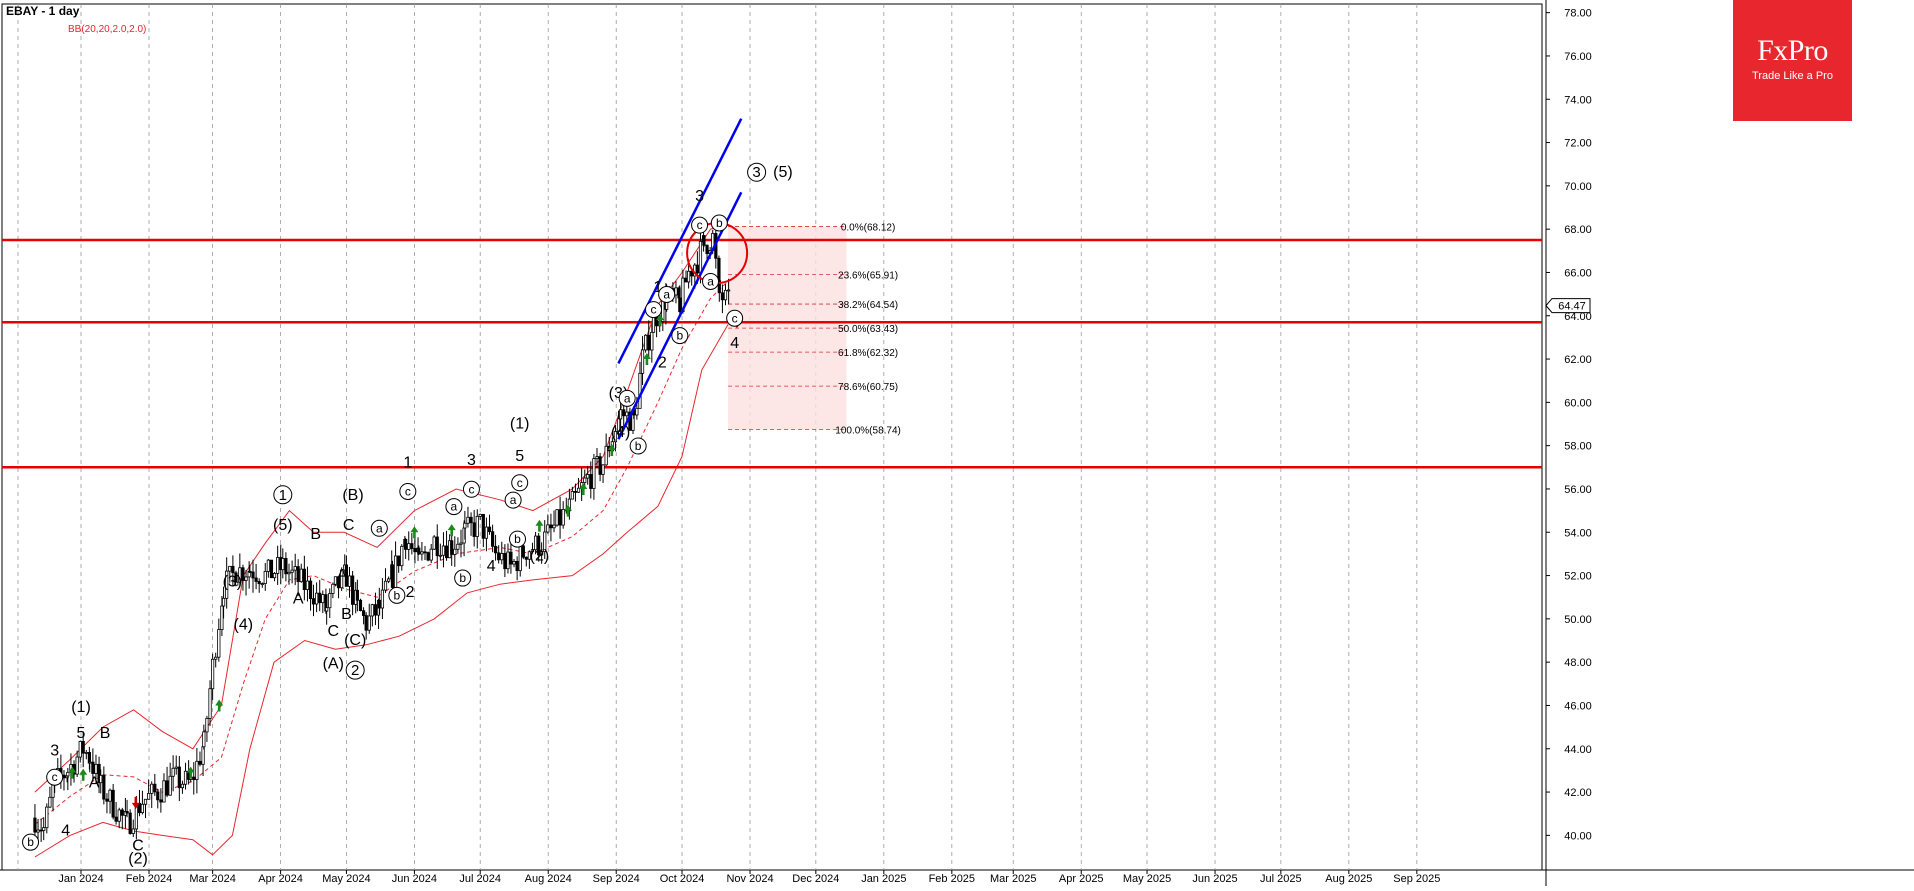 This screenshot has width=1914, height=891. Describe the element at coordinates (480, 879) in the screenshot. I see `x-tick-label: Jul 2024` at that location.